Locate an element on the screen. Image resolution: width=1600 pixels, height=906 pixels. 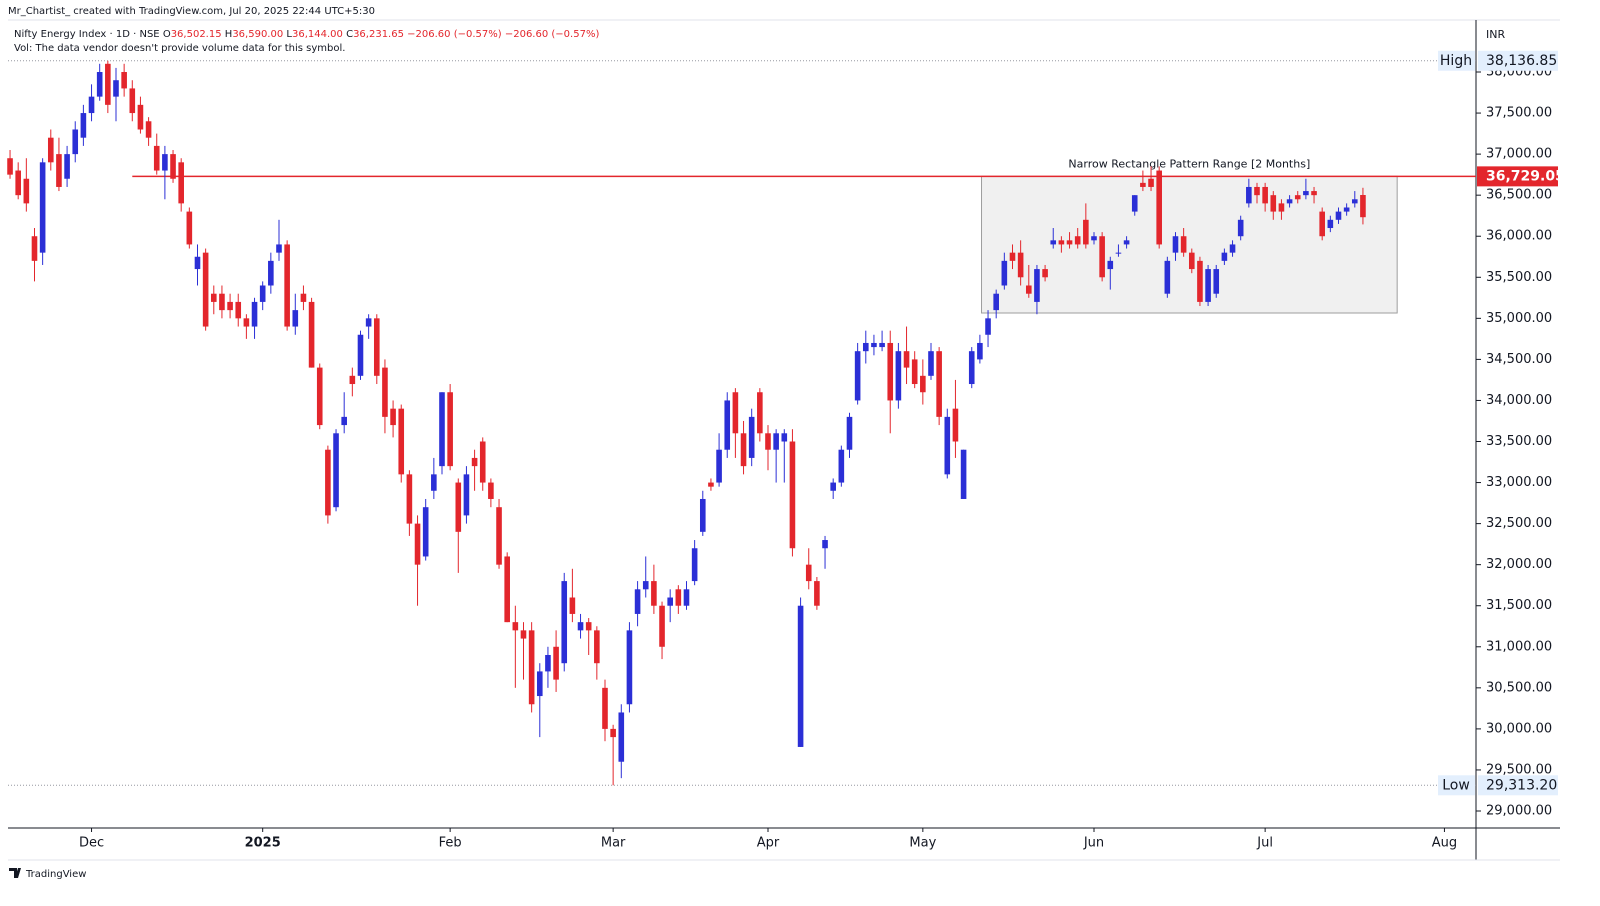
quote-change: −206.60 (−0.57%) is located at coordinates (454, 34).